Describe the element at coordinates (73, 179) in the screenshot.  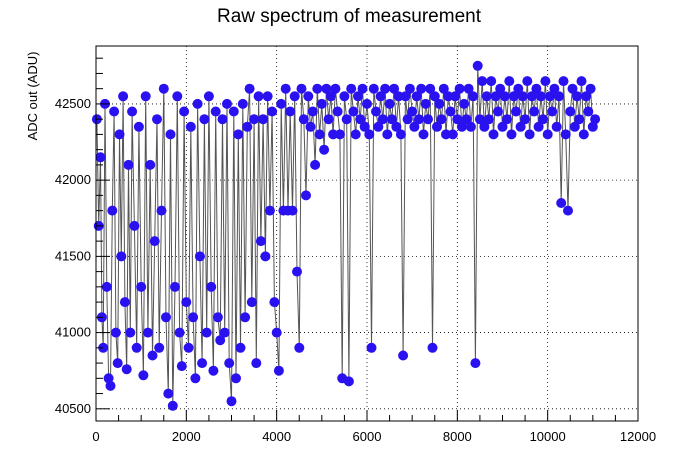
I see `y-tick-label: 42000` at that location.